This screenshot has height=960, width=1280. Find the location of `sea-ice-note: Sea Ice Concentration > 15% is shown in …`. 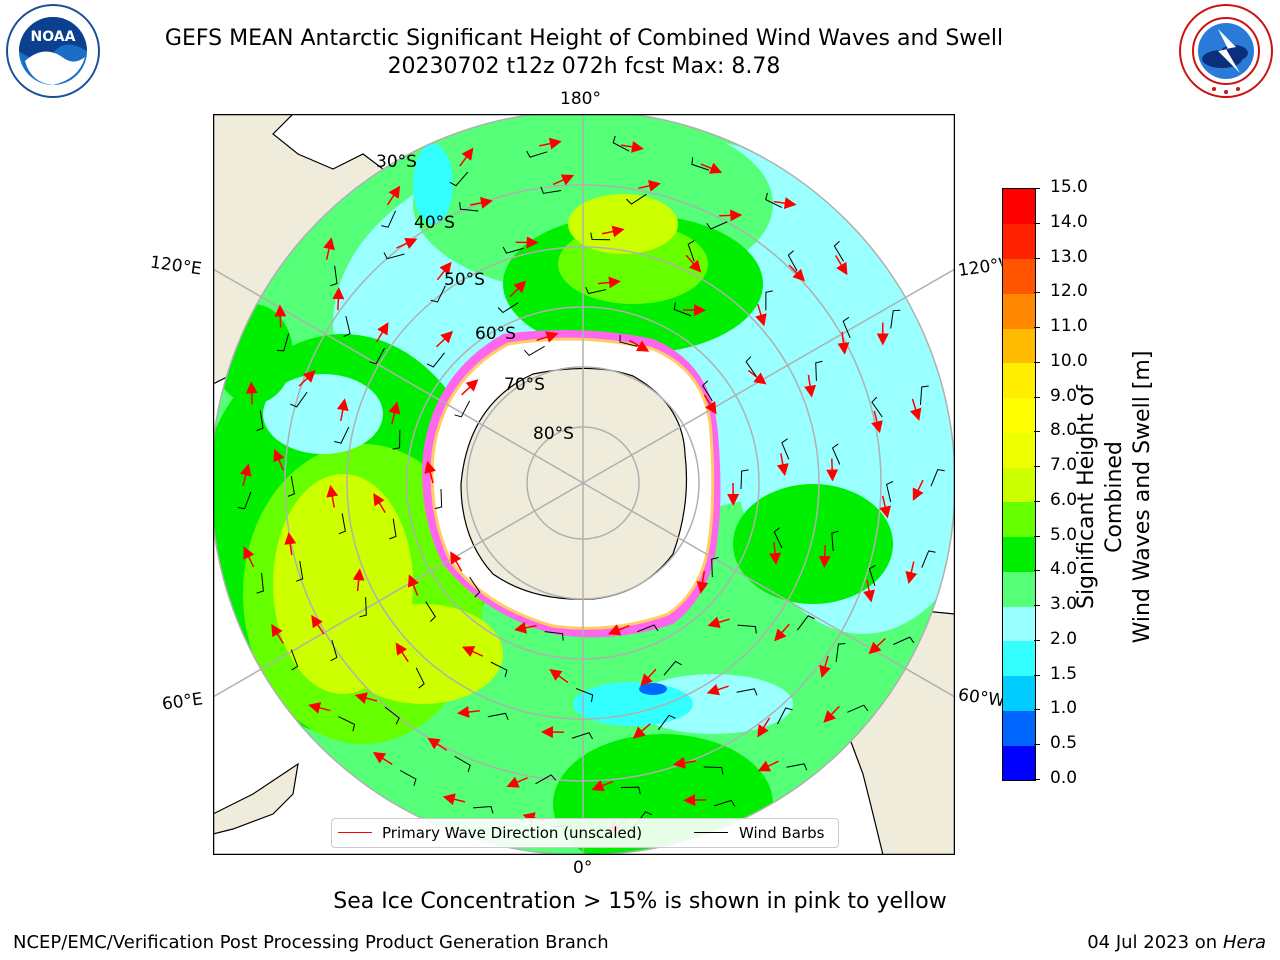

sea-ice-note: Sea Ice Concentration > 15% is shown in … is located at coordinates (640, 901).